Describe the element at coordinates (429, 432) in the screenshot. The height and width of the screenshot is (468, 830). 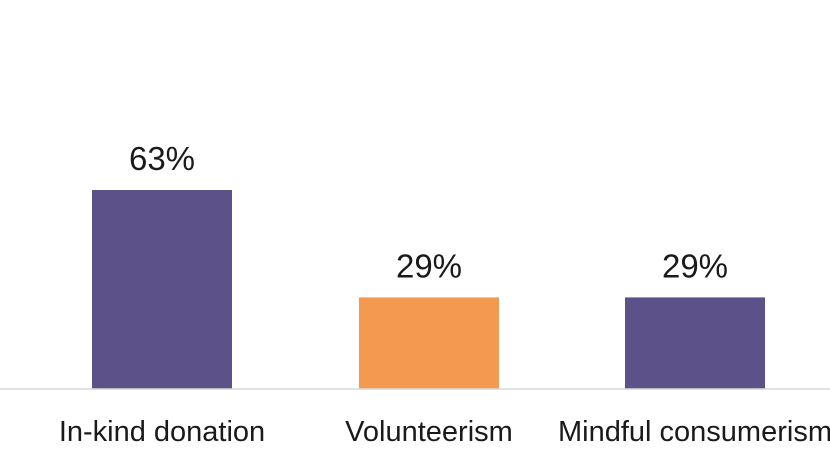
I see `category-label-1: Volunteerism` at that location.